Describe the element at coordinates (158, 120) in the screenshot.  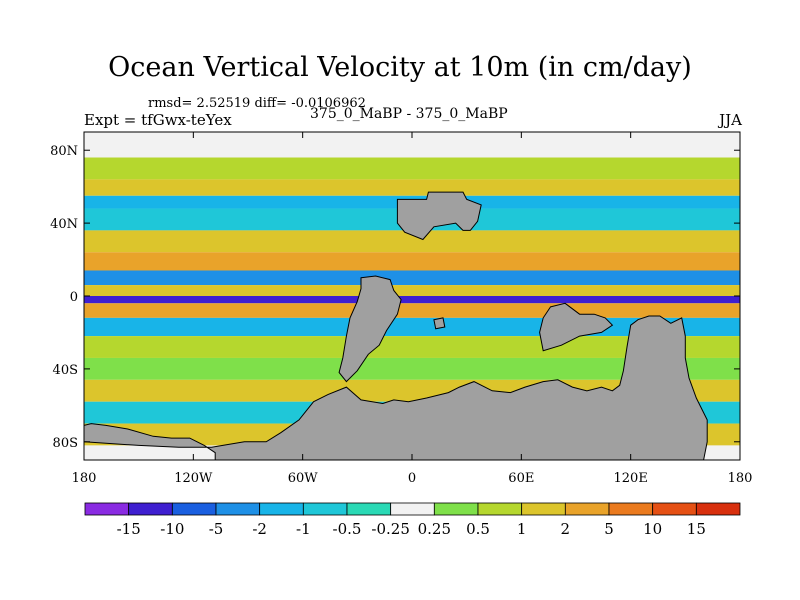
I see `experiment-label: Expt = tfGwx-teYex` at that location.